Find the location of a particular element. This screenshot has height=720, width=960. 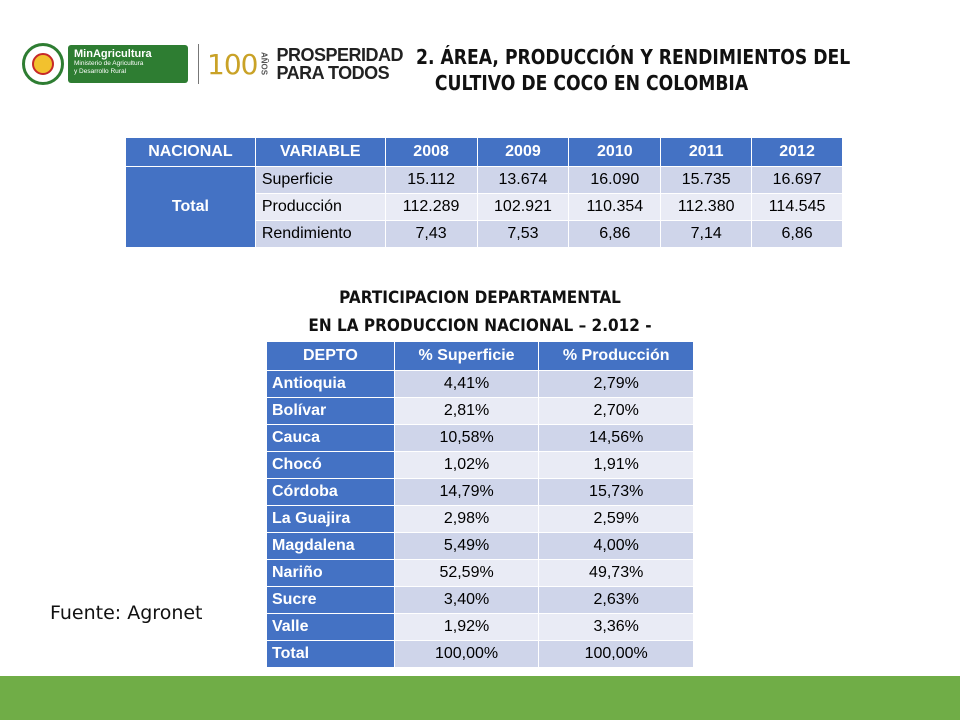

value-cell: 7,14 is located at coordinates (706, 234).